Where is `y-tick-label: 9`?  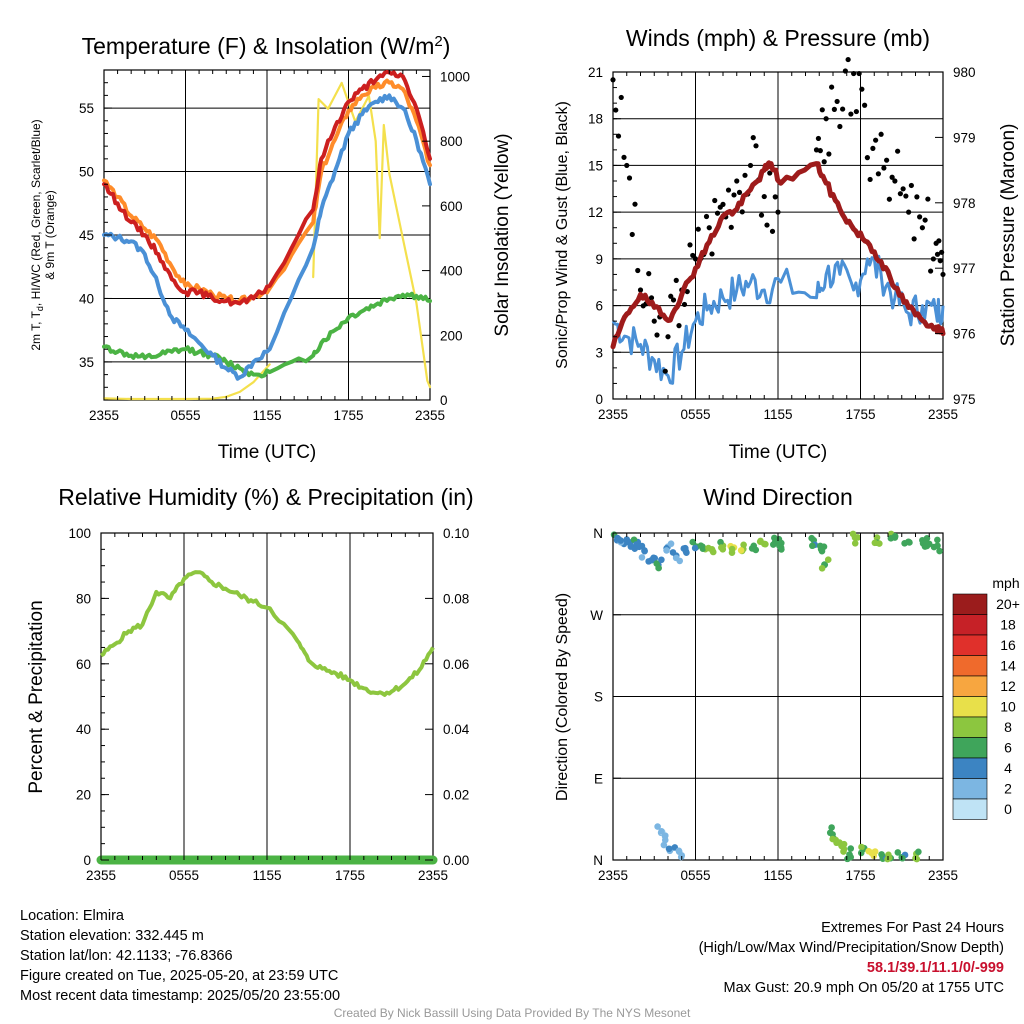
y-tick-label: 9 is located at coordinates (599, 259).